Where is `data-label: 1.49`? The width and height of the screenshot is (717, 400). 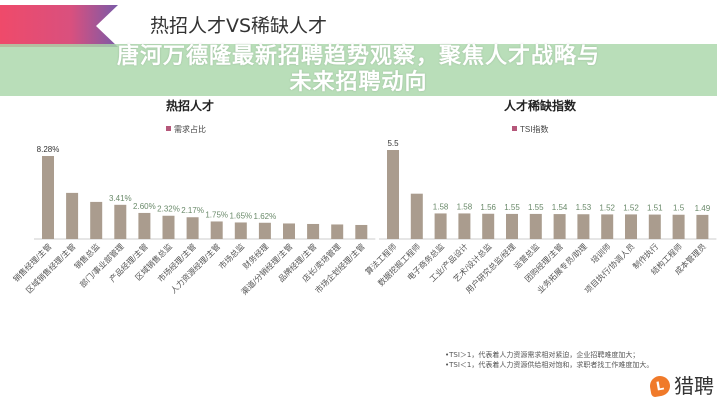 data-label: 1.49 is located at coordinates (703, 208).